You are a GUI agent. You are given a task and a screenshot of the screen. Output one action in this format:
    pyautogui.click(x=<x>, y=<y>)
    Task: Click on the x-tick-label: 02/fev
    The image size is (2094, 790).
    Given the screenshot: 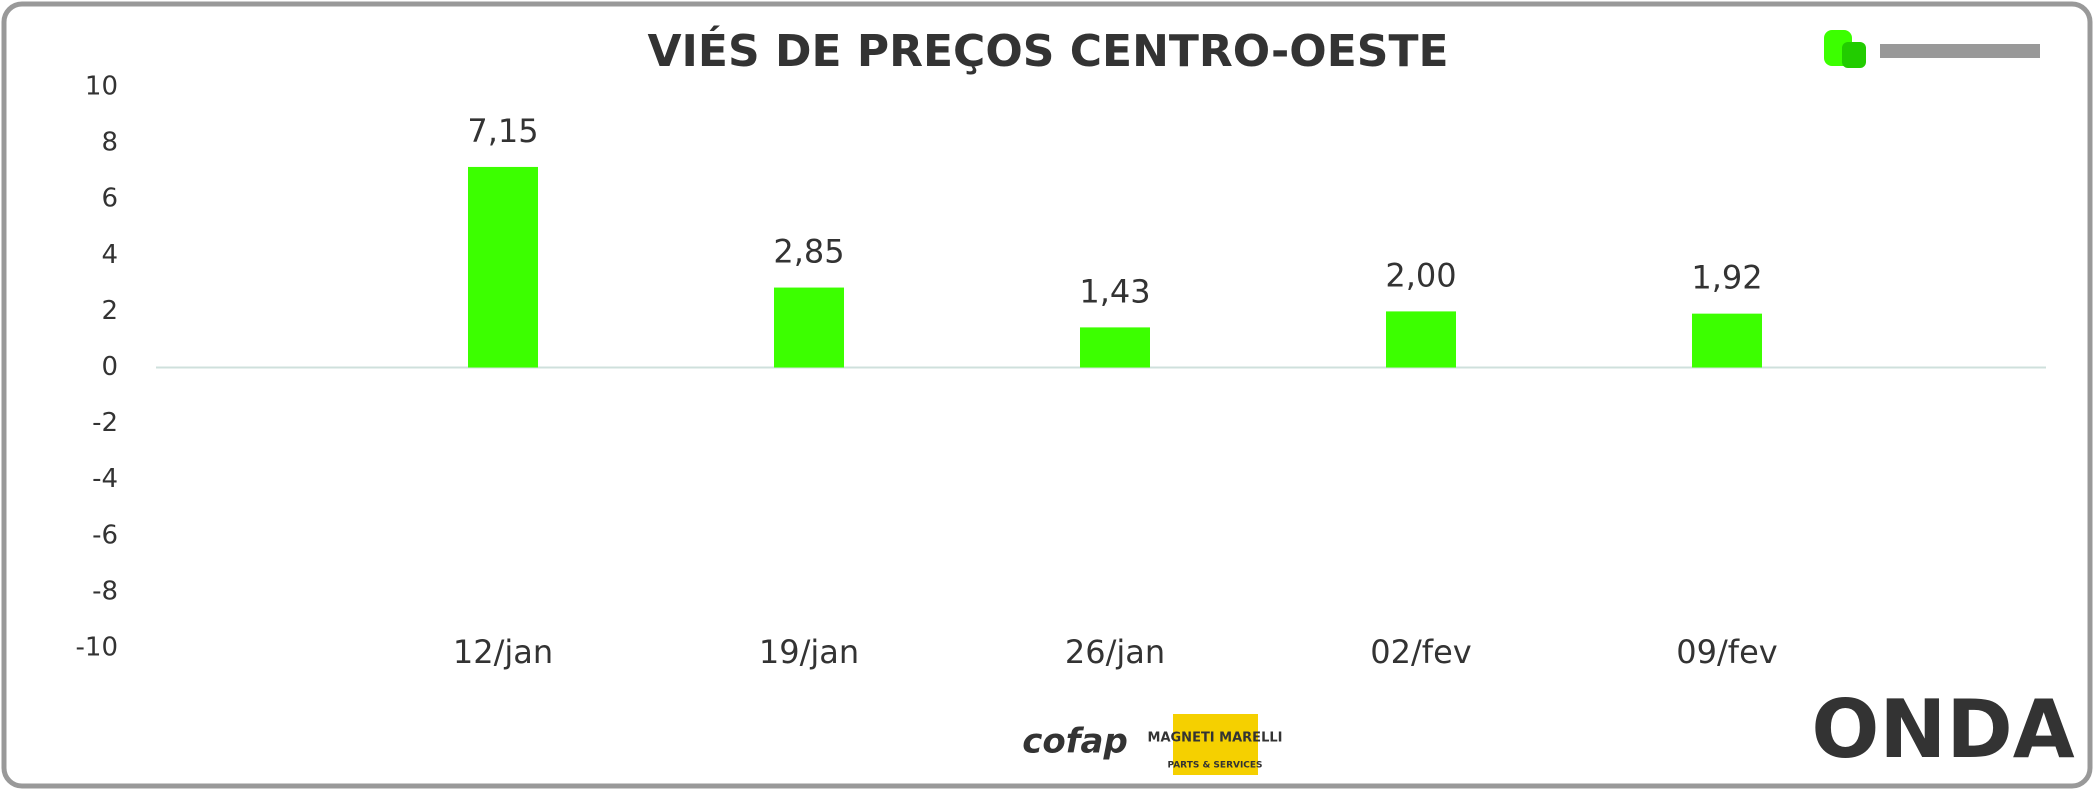 What is the action you would take?
    pyautogui.click(x=1420, y=652)
    